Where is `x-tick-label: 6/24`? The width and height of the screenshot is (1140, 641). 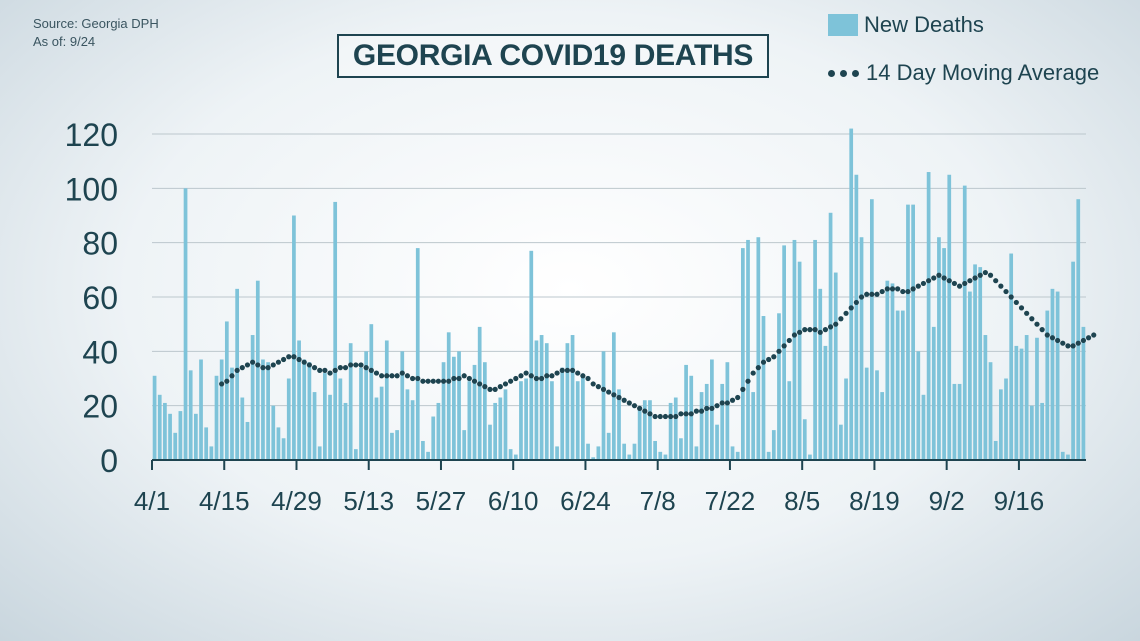 x-tick-label: 6/24 is located at coordinates (585, 501).